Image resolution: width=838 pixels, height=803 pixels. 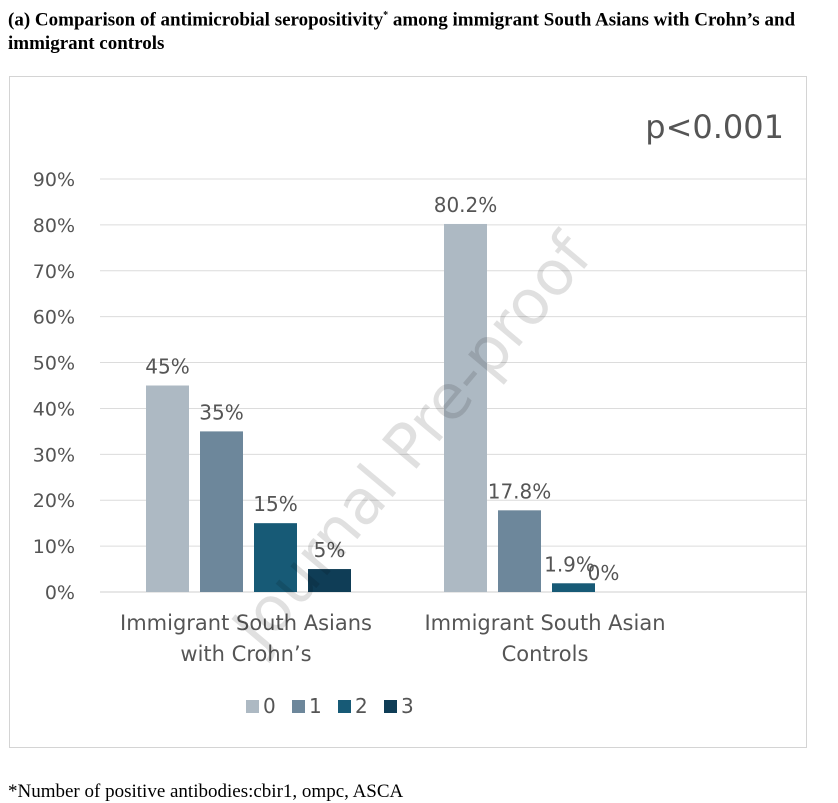 What do you see at coordinates (315, 706) in the screenshot?
I see `legend-label: 1` at bounding box center [315, 706].